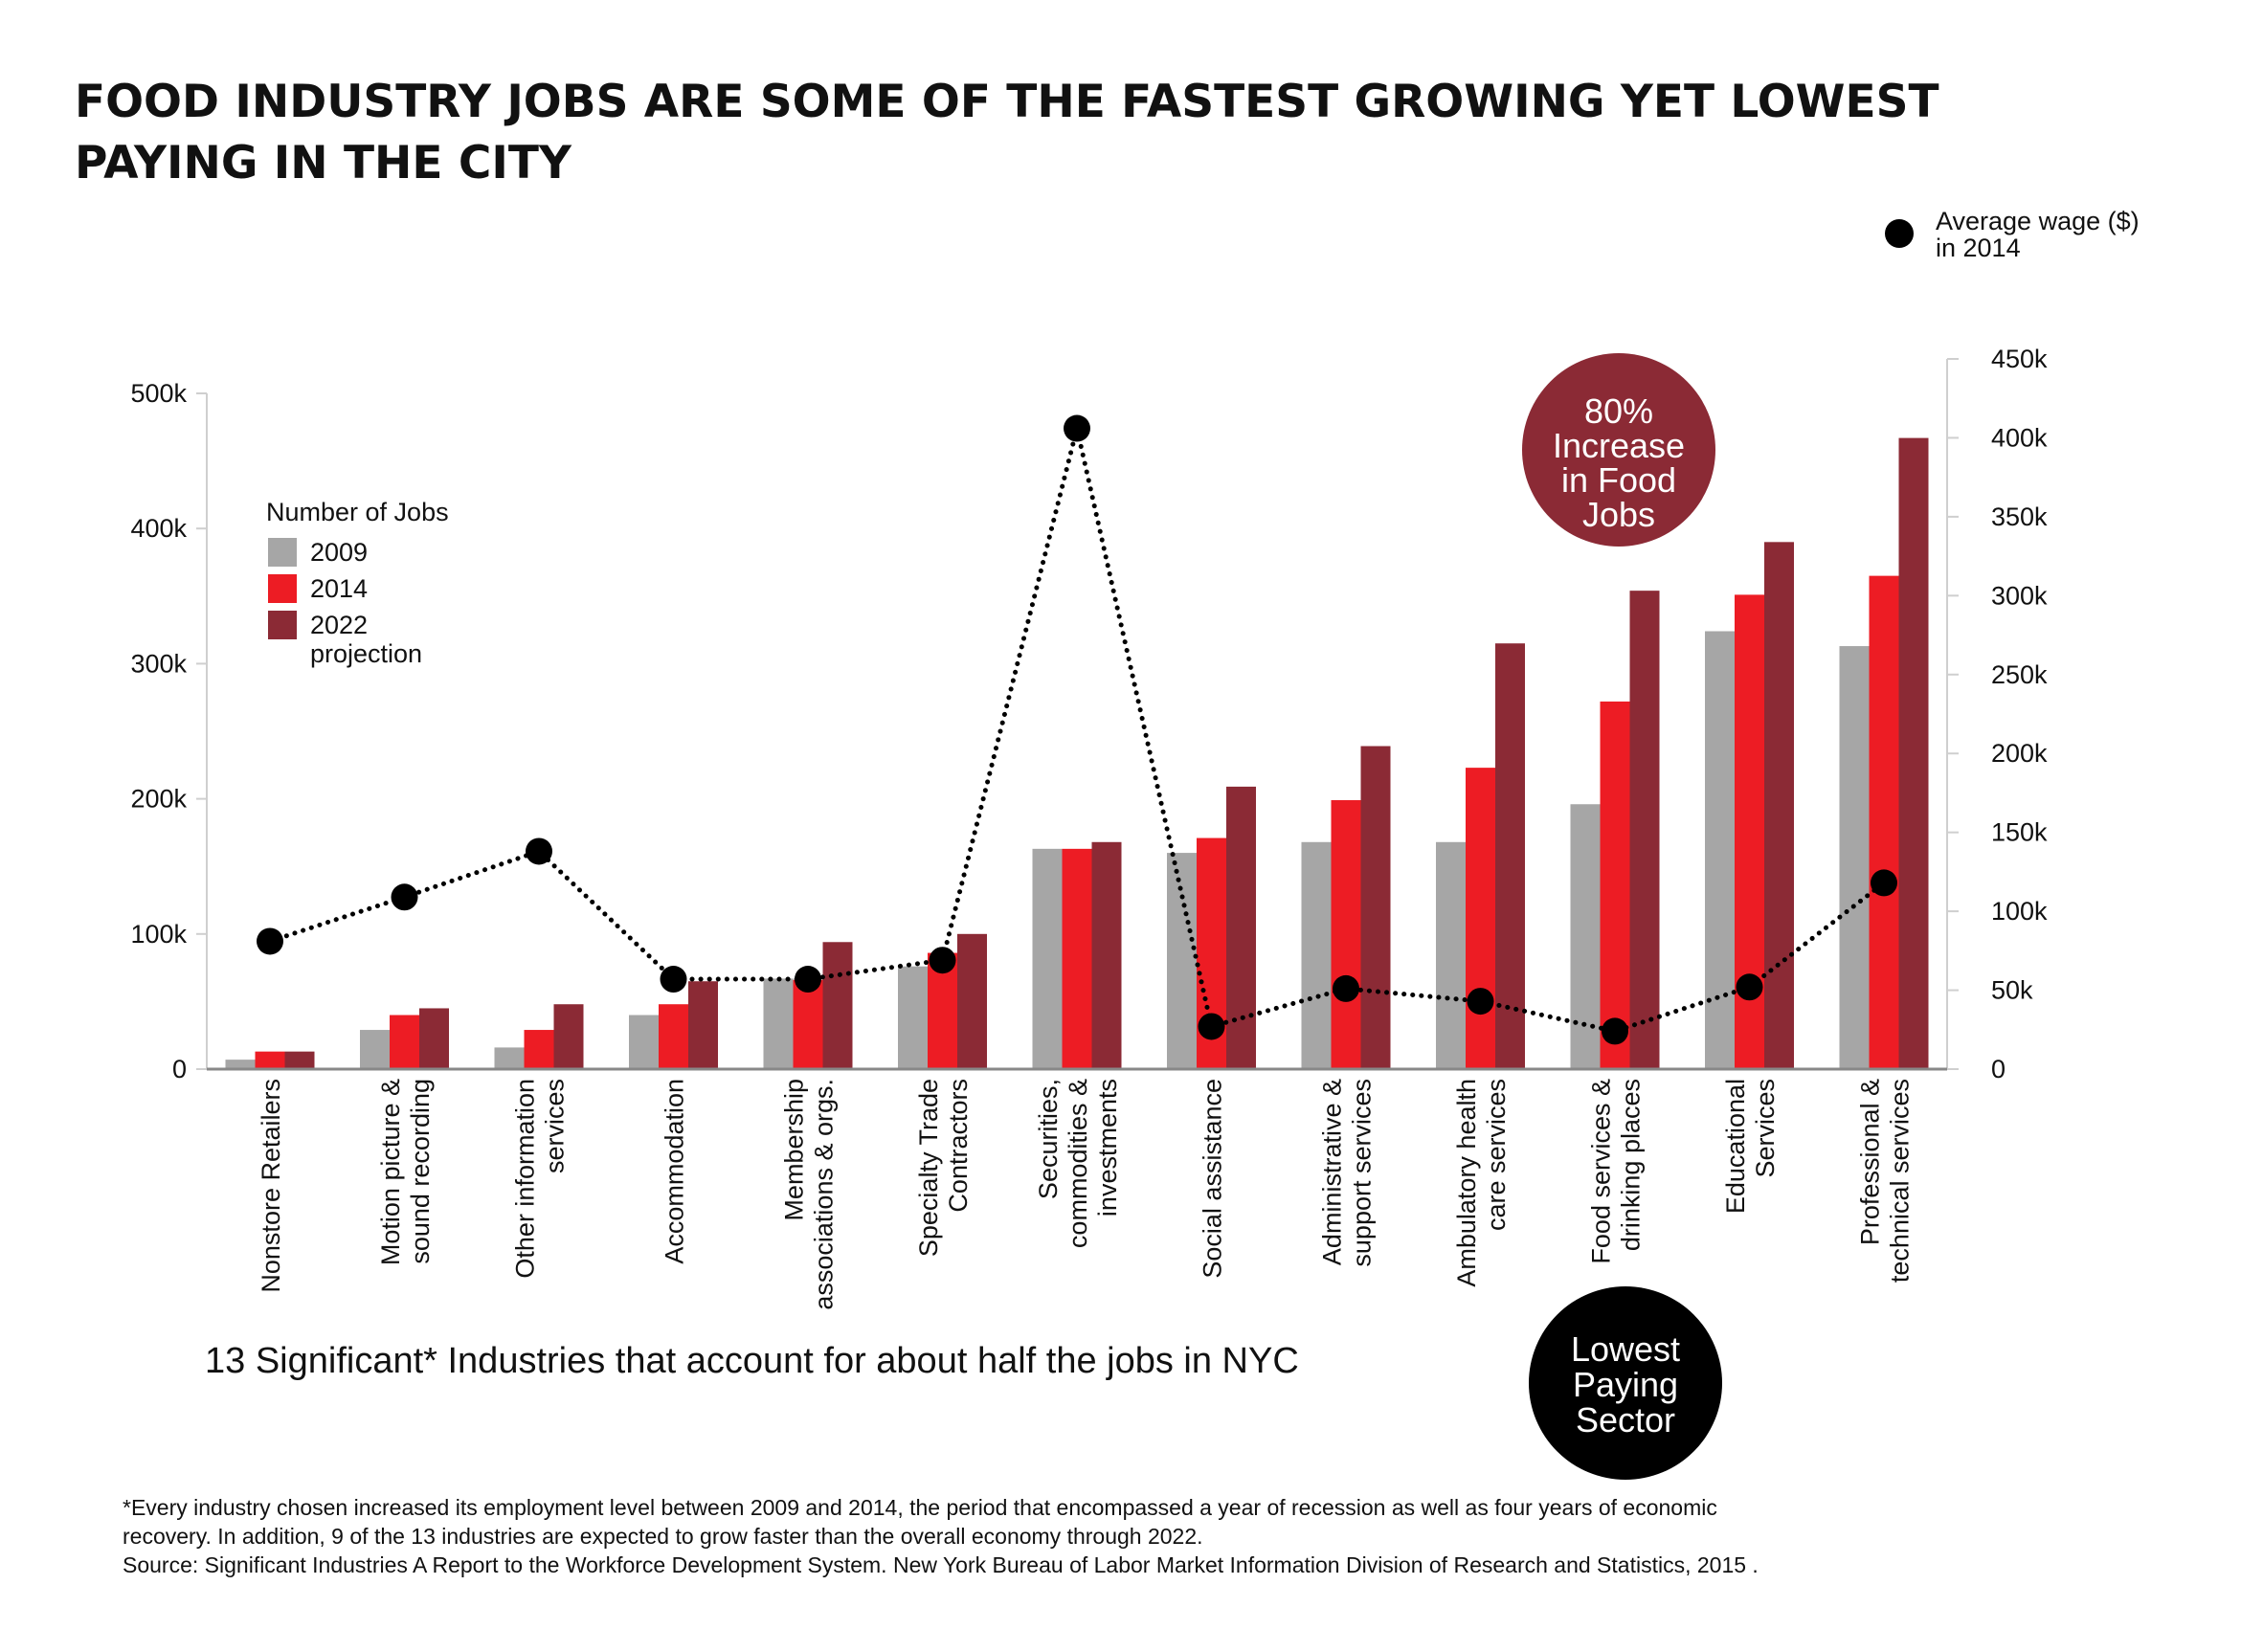 The height and width of the screenshot is (1652, 2241). Describe the element at coordinates (1899, 233) in the screenshot. I see `wage-legend-marker` at that location.